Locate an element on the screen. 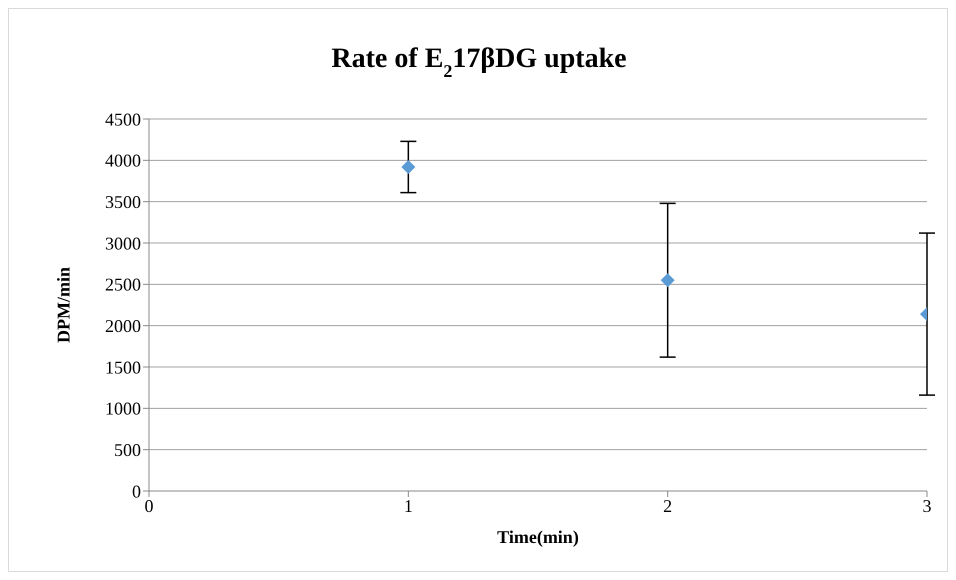 The width and height of the screenshot is (956, 580). y-tick-label: 0 is located at coordinates (136, 491).